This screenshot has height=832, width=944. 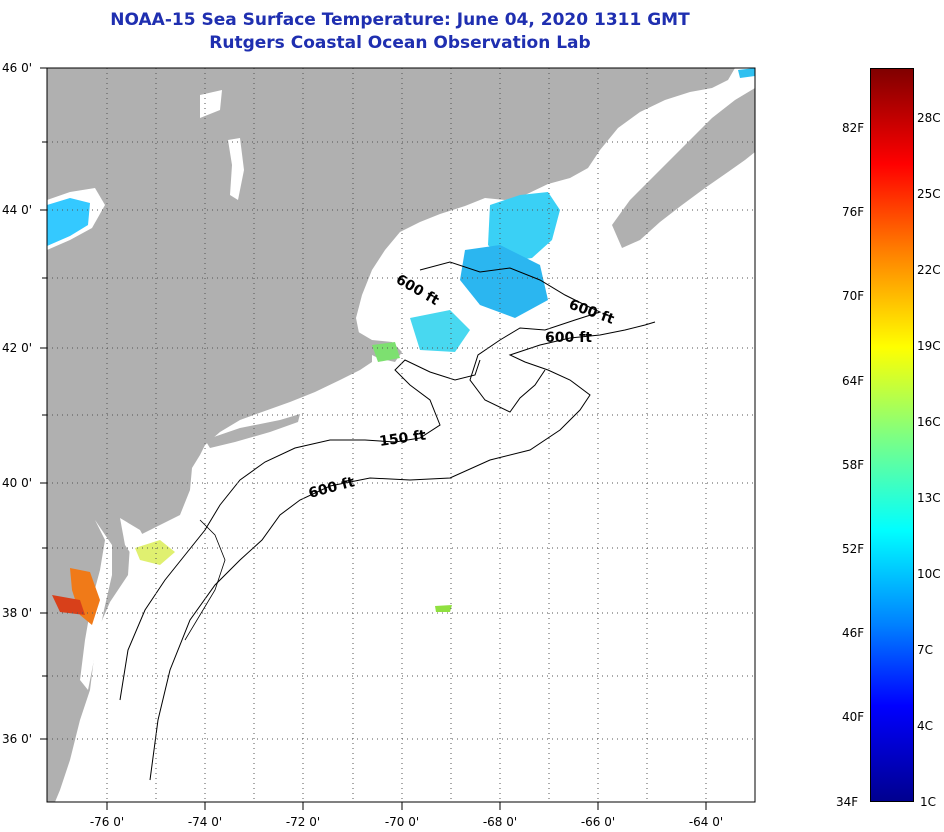 I want to click on colorbar-c-label: 16C, so click(x=929, y=422).